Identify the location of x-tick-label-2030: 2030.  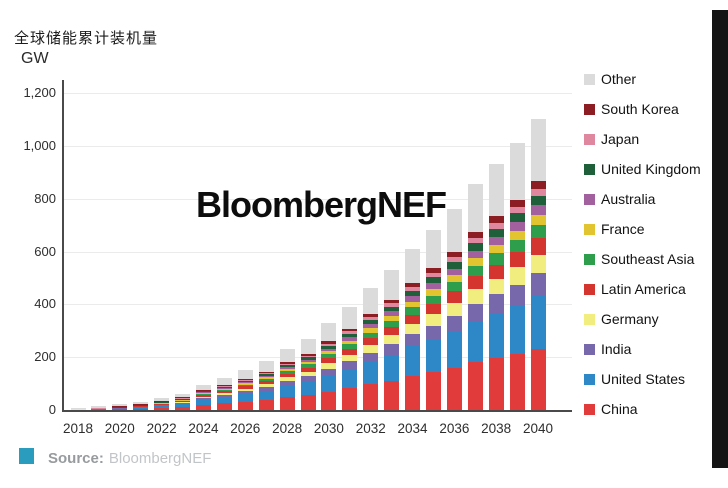
(328, 428).